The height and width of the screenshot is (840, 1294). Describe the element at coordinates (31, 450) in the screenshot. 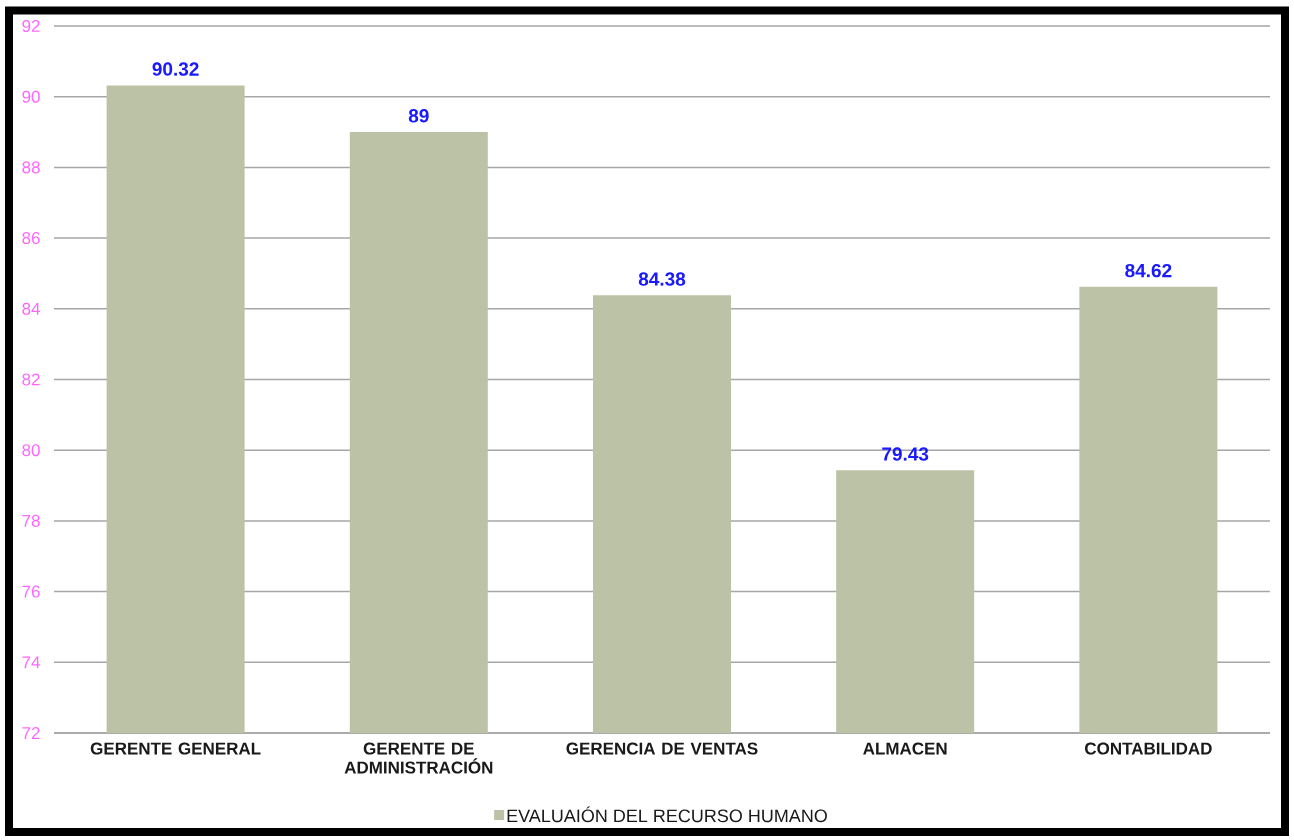

I see `y-tick-label: 80` at that location.